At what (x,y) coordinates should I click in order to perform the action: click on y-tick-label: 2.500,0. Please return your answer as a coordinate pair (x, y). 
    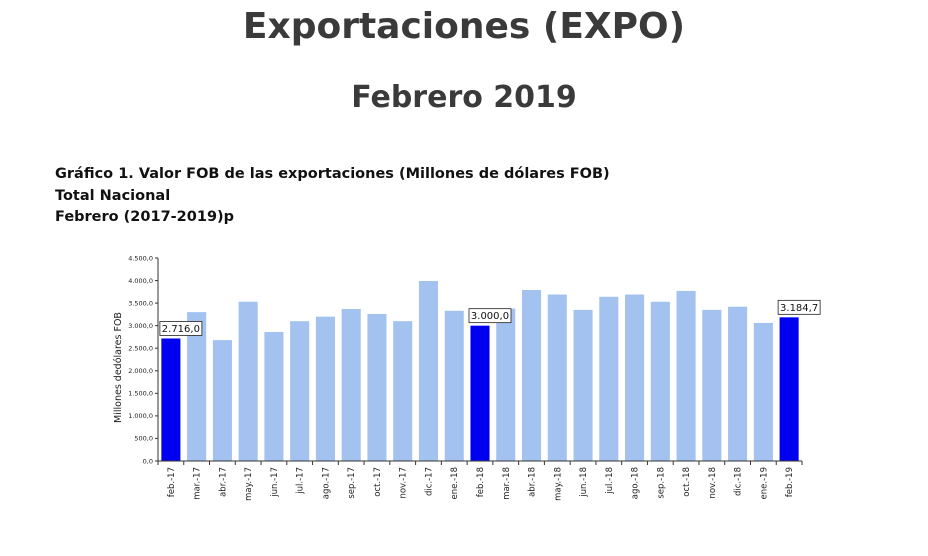
    Looking at the image, I should click on (140, 349).